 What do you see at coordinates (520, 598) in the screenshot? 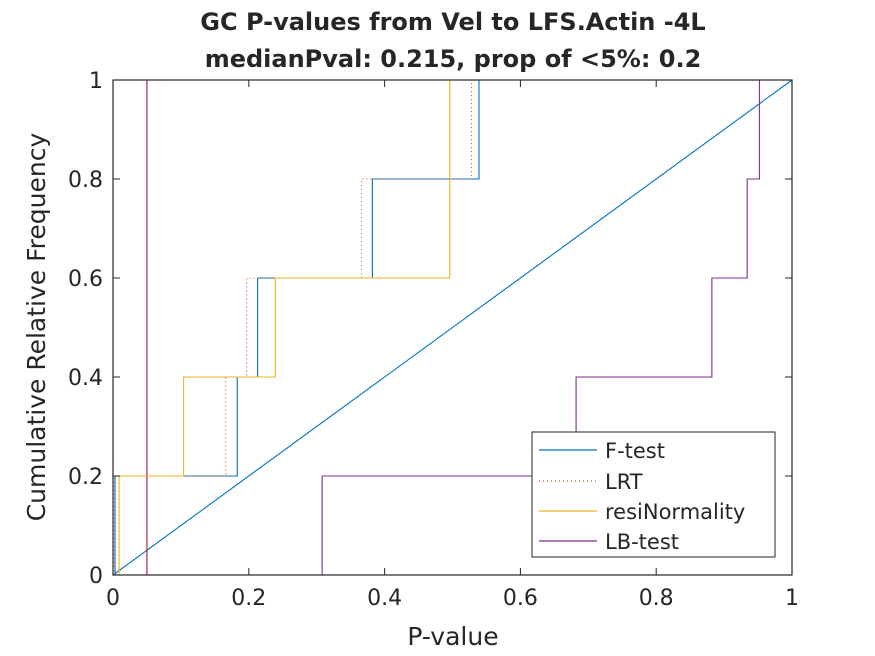
I see `x-tick-label: 0.6` at bounding box center [520, 598].